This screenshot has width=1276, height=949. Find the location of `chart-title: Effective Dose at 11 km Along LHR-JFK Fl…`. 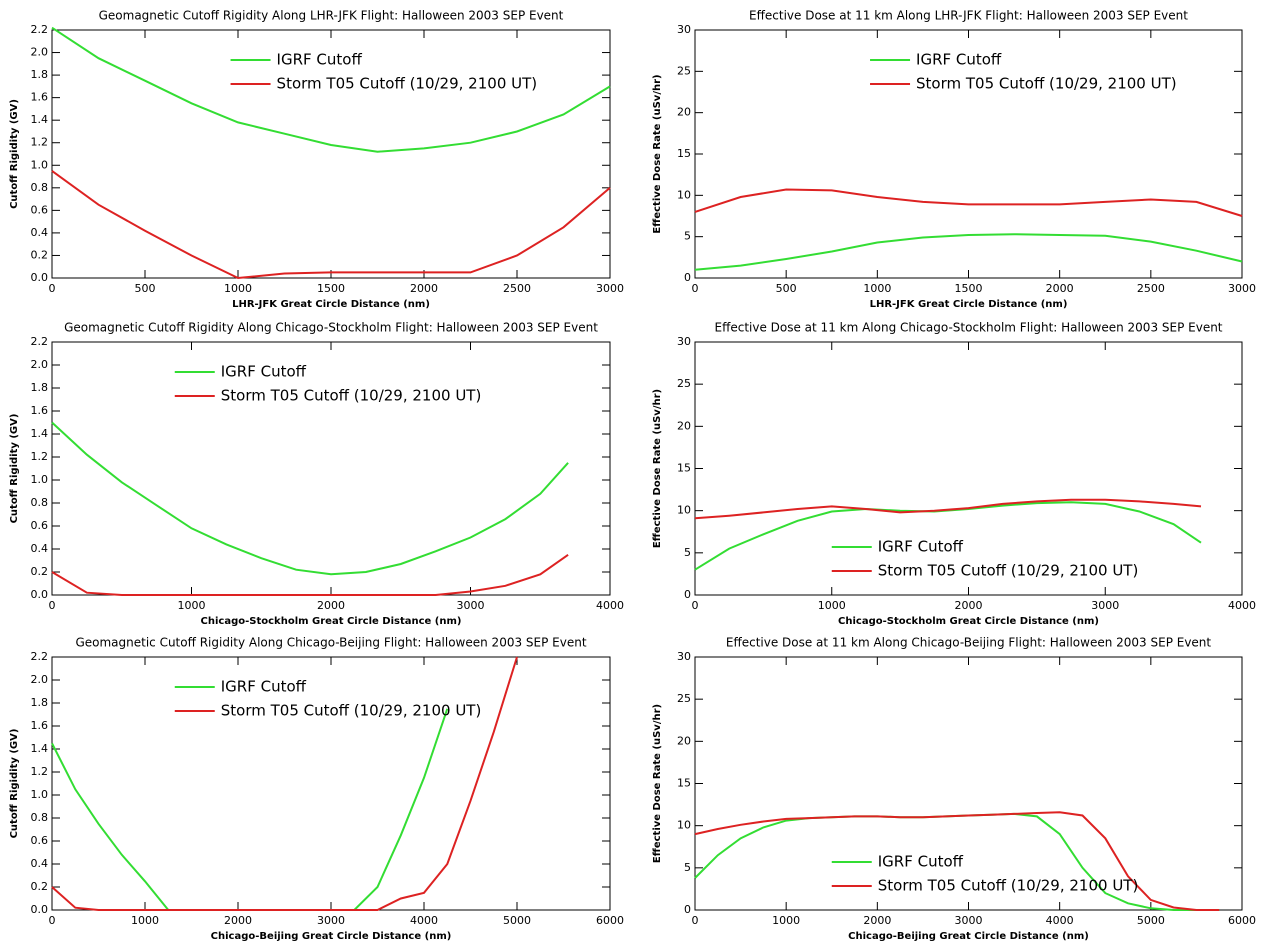

chart-title: Effective Dose at 11 km Along LHR-JFK Fl… is located at coordinates (968, 16).